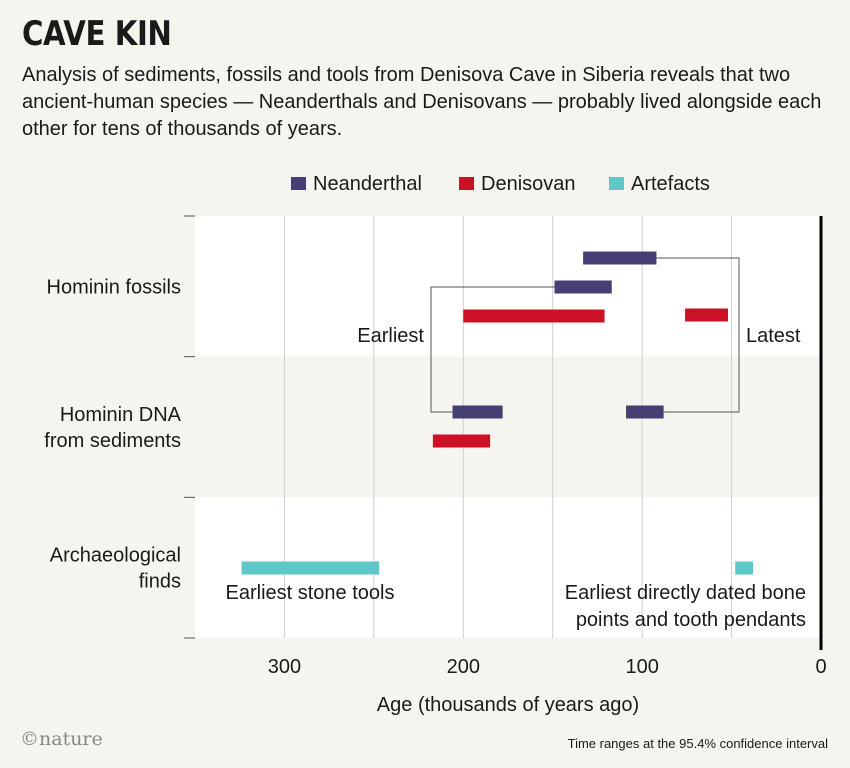  I want to click on earliest-label: Earliest, so click(390, 336).